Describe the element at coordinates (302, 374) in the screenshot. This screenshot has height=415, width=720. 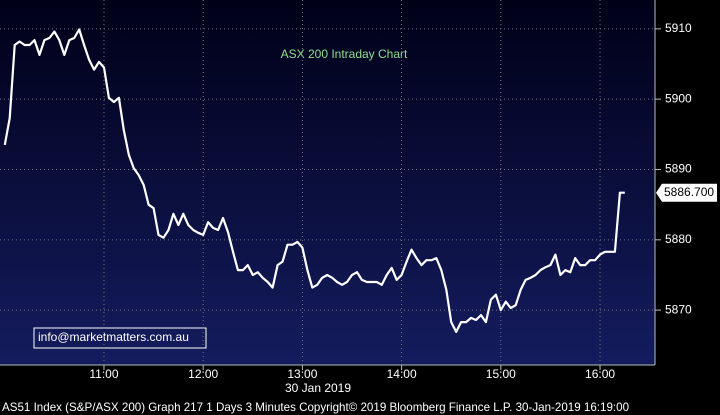
I see `x-tick-label: 13:00` at that location.